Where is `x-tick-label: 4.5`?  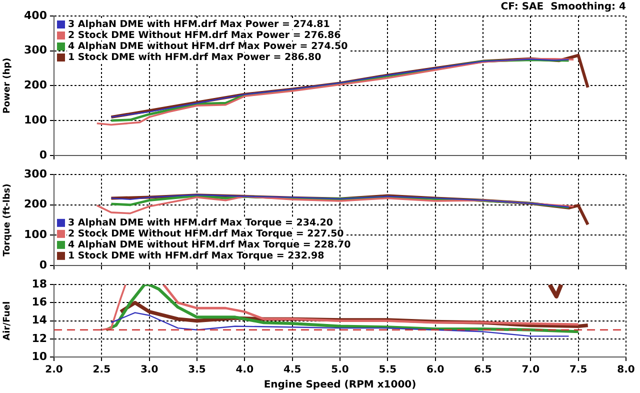 x-tick-label: 4.5 is located at coordinates (292, 370).